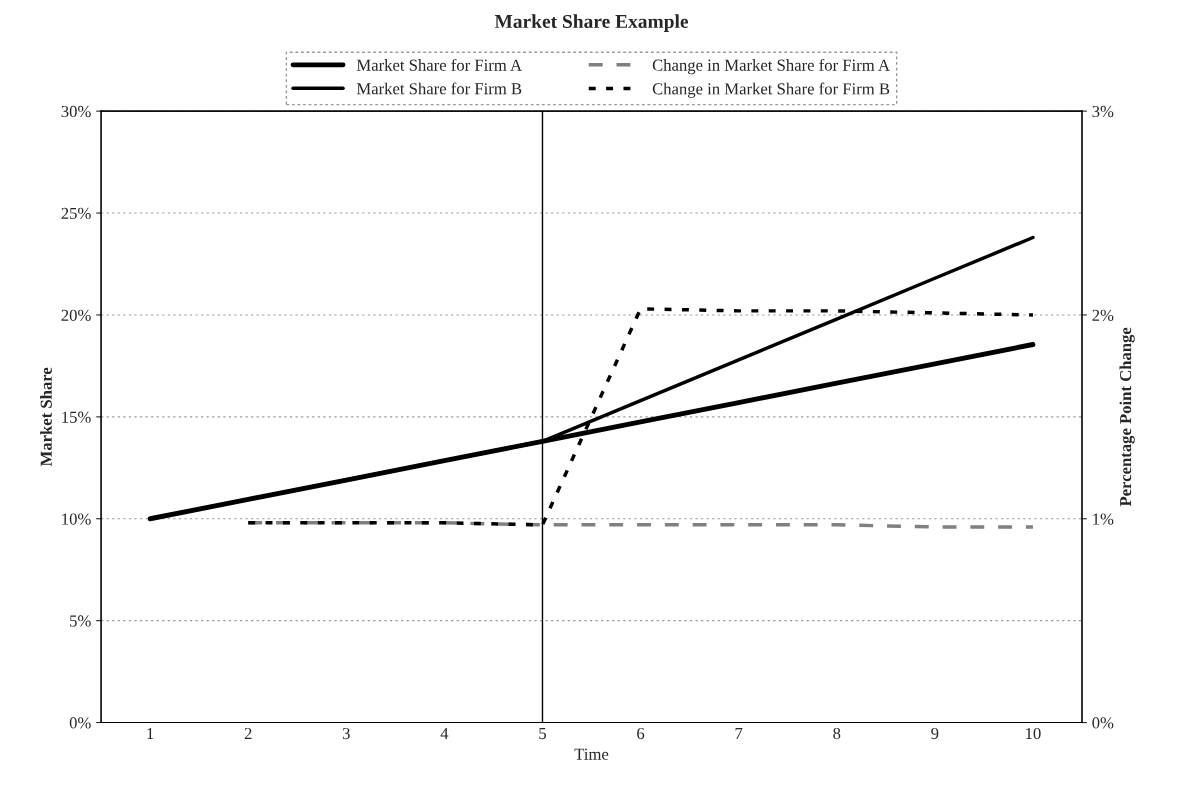 This screenshot has width=1189, height=794. I want to click on y-tick-label: 10%, so click(76, 519).